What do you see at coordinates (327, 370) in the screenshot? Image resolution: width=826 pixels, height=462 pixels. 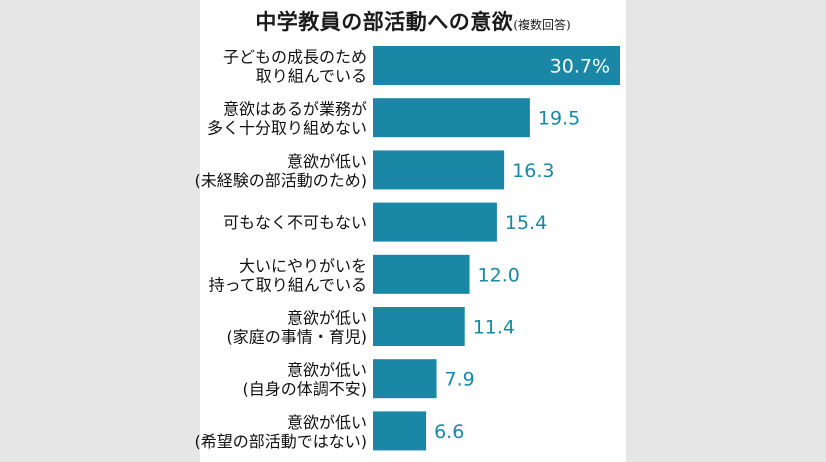 I see `category-label-7-line-1: 意欲が低い` at bounding box center [327, 370].